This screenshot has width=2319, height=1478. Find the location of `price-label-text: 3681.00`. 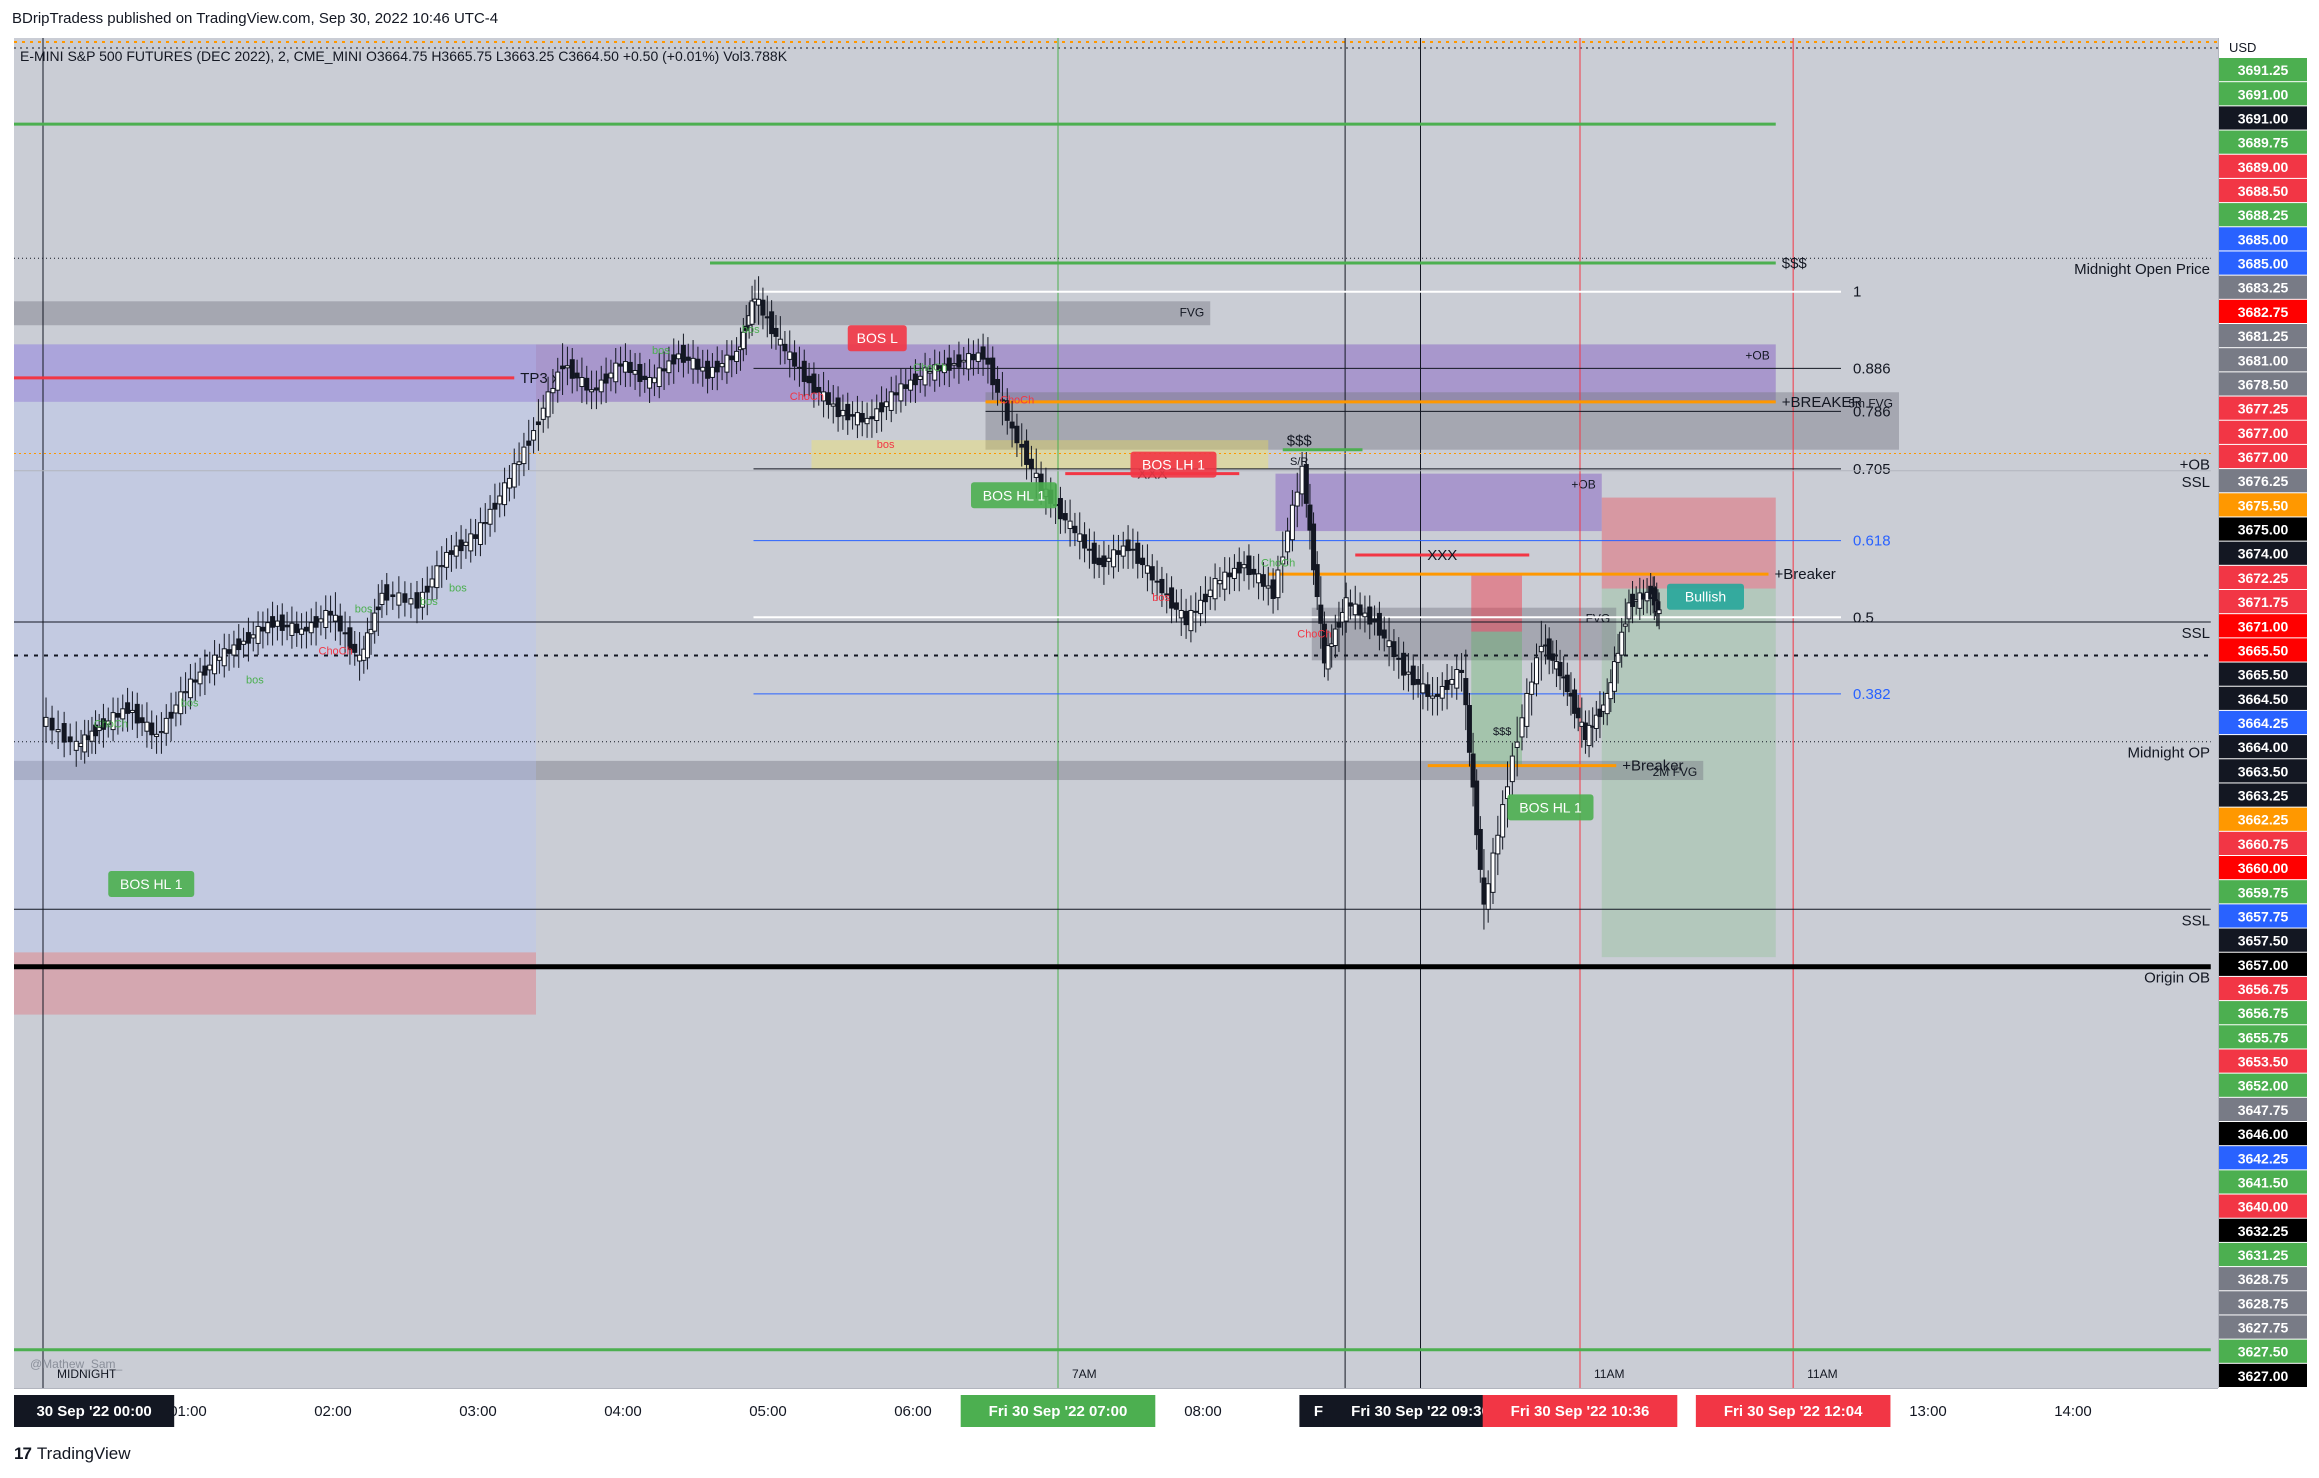

price-label-text: 3681.00 is located at coordinates (2263, 360).